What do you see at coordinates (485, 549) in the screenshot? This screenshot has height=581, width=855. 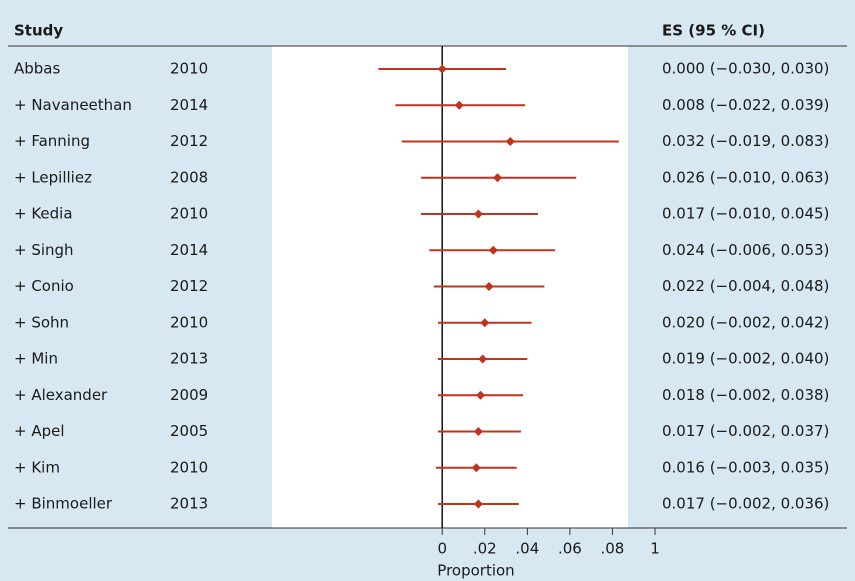 I see `x-tick-label: .02` at bounding box center [485, 549].